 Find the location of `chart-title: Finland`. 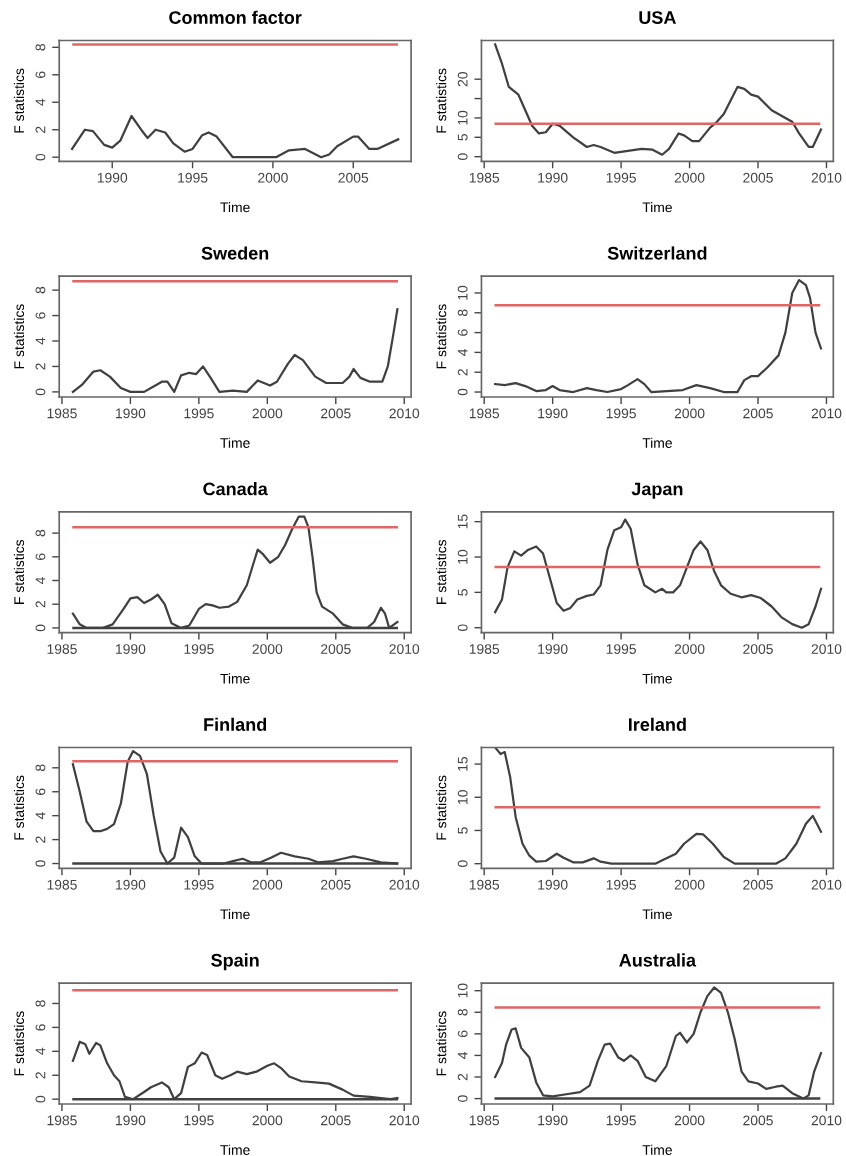

chart-title: Finland is located at coordinates (235, 724).